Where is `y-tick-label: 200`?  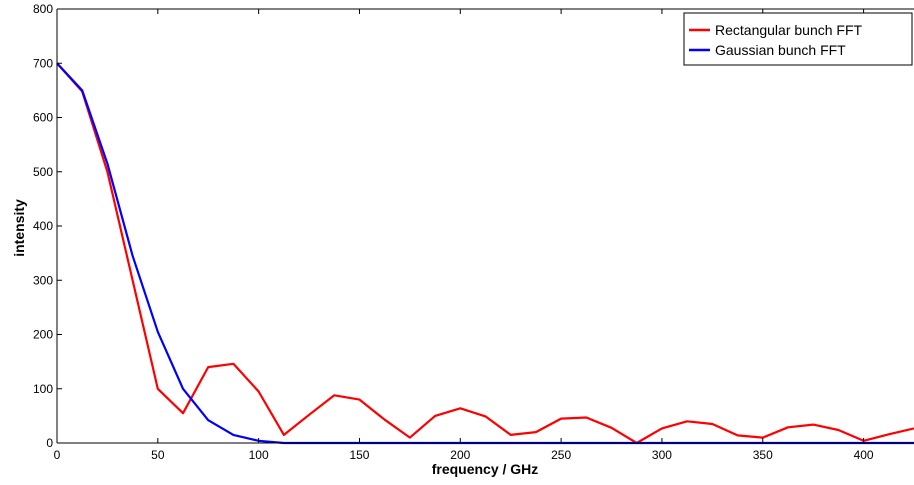 y-tick-label: 200 is located at coordinates (43, 335).